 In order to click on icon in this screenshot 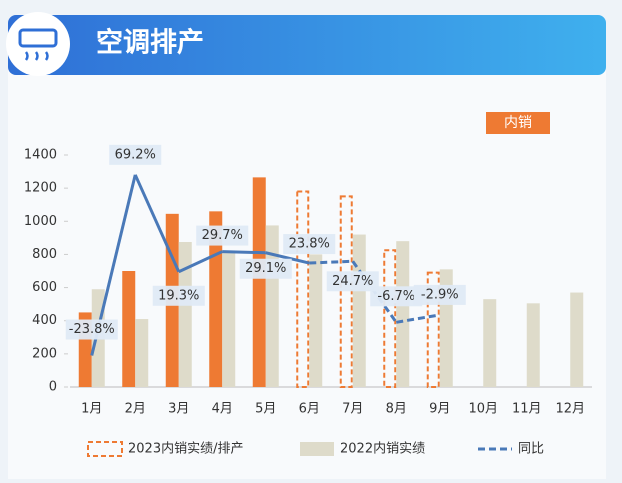, I will do `click(38, 38)`.